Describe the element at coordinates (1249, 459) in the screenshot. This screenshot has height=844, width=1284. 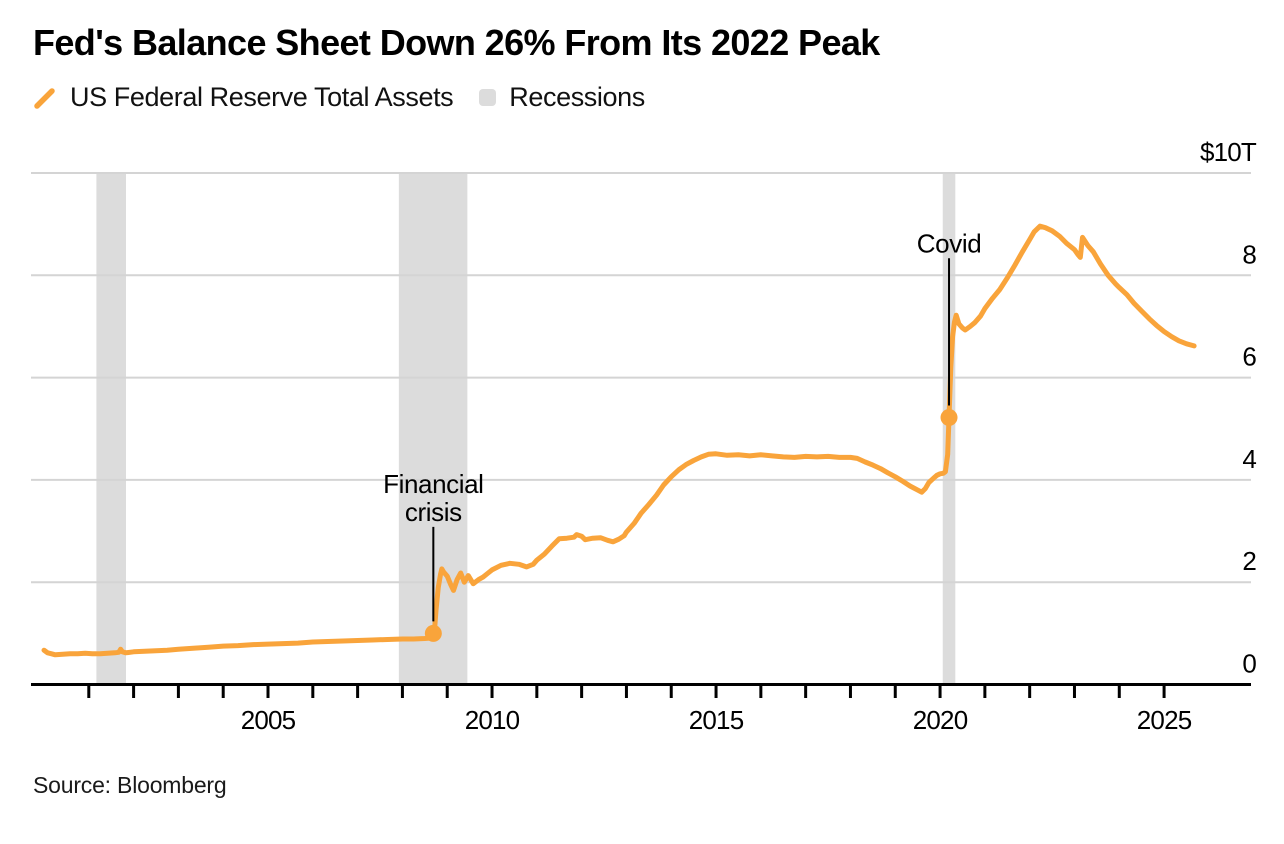
I see `y-tick-label: 4` at that location.